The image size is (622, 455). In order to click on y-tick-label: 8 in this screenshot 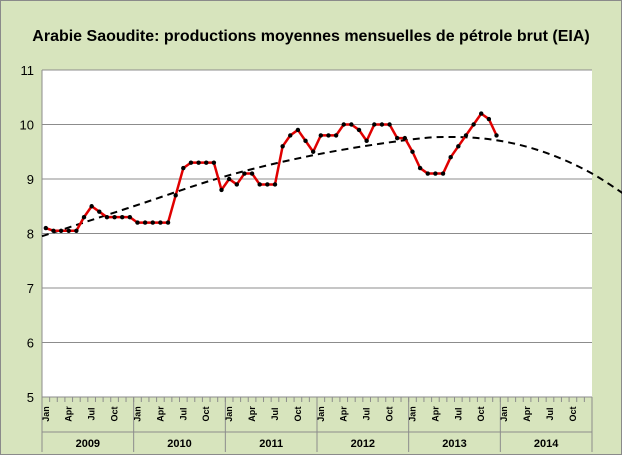, I will do `click(30, 234)`.